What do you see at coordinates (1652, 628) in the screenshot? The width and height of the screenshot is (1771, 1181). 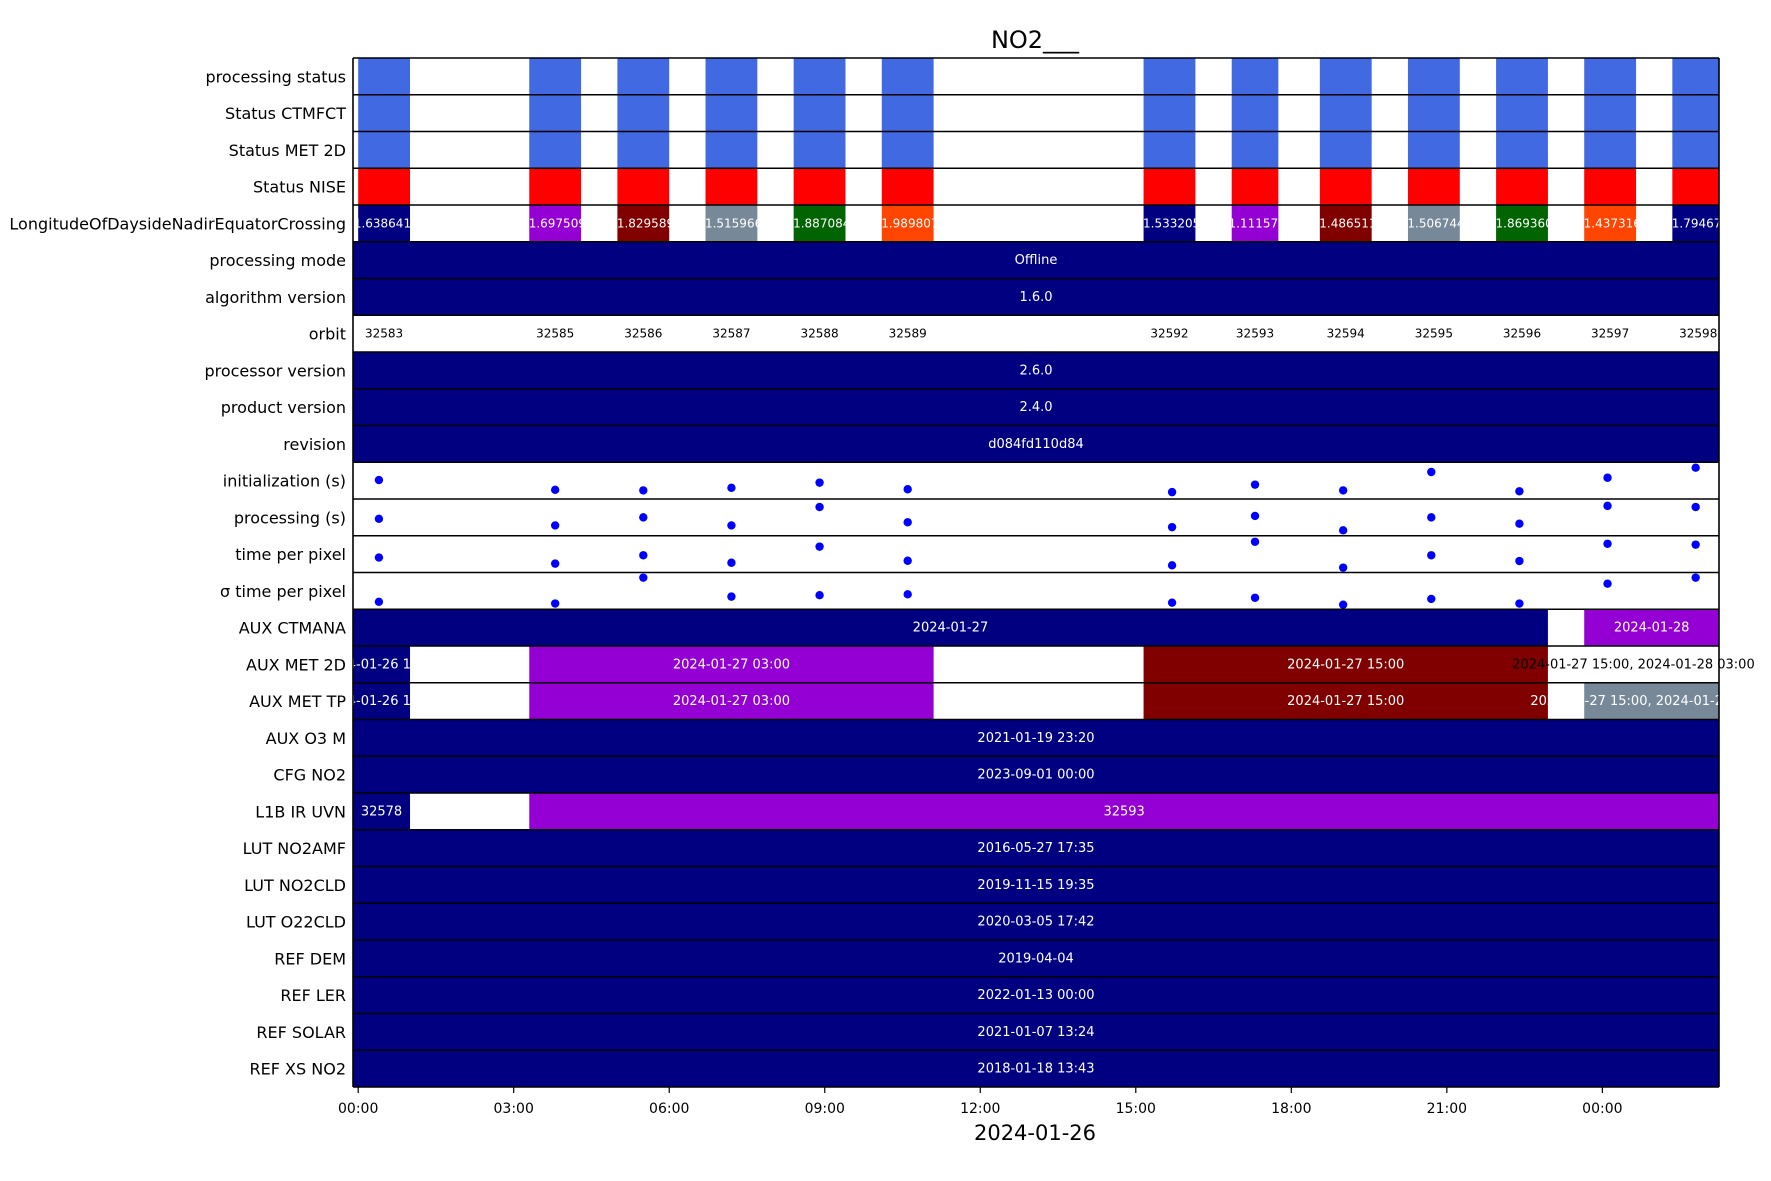 I see `bar-label-15-1: 2024-01-28` at bounding box center [1652, 628].